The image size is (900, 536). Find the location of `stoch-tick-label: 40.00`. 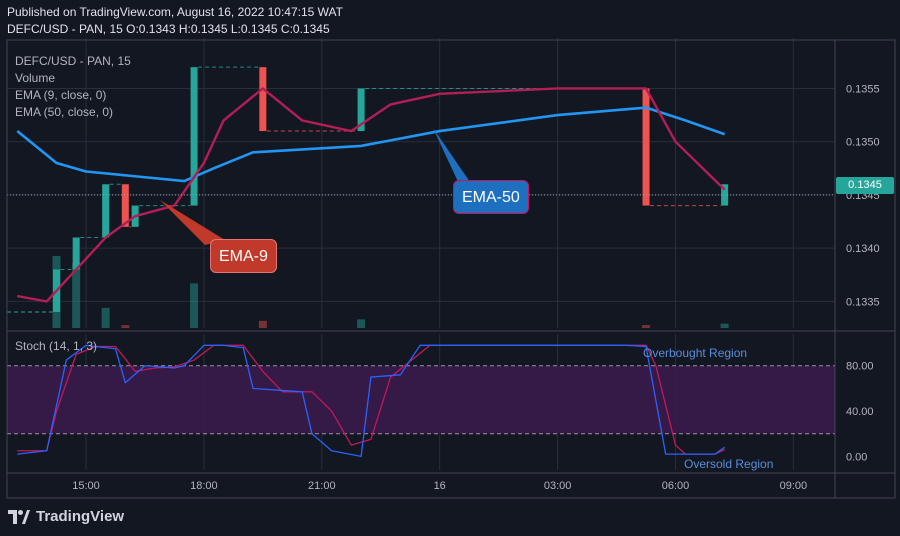

stoch-tick-label: 40.00 is located at coordinates (860, 412).